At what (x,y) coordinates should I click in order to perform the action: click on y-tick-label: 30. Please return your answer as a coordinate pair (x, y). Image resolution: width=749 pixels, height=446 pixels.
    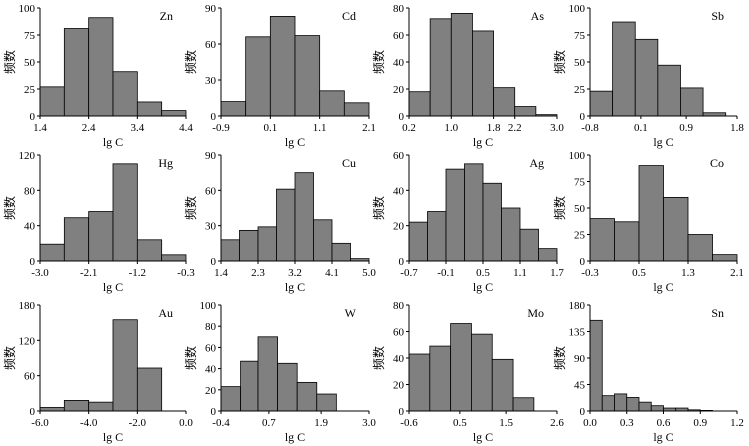
    Looking at the image, I should click on (211, 227).